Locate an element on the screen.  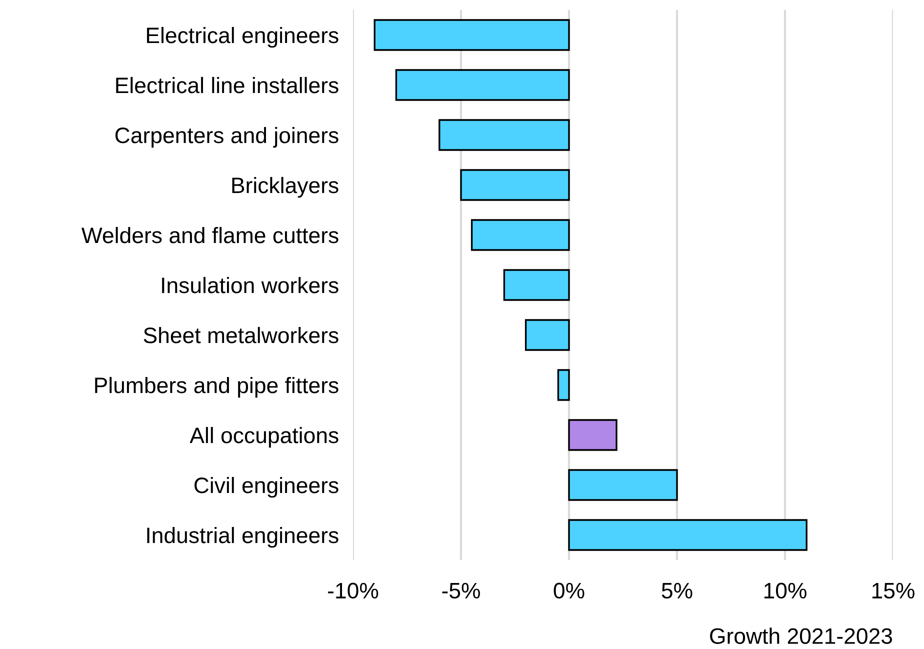
x-axis-title: Growth 2021-2023 is located at coordinates (801, 636).